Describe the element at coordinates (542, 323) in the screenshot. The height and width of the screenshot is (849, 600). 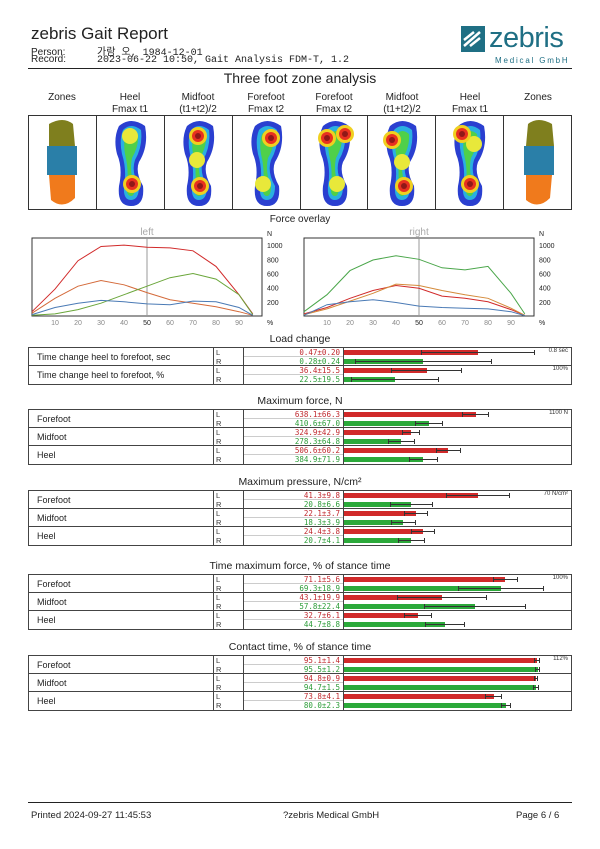
I see `right-x-unit: %` at that location.